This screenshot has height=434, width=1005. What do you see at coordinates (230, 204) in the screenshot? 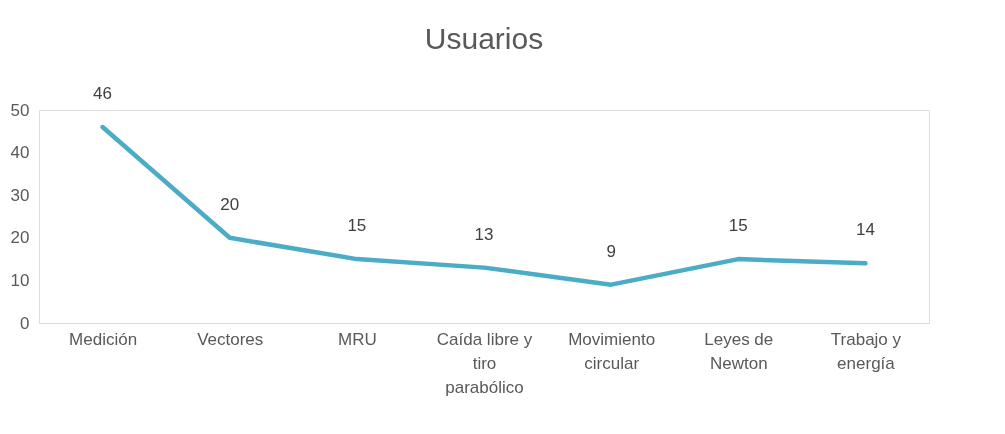
I see `data-label: 20` at bounding box center [230, 204].